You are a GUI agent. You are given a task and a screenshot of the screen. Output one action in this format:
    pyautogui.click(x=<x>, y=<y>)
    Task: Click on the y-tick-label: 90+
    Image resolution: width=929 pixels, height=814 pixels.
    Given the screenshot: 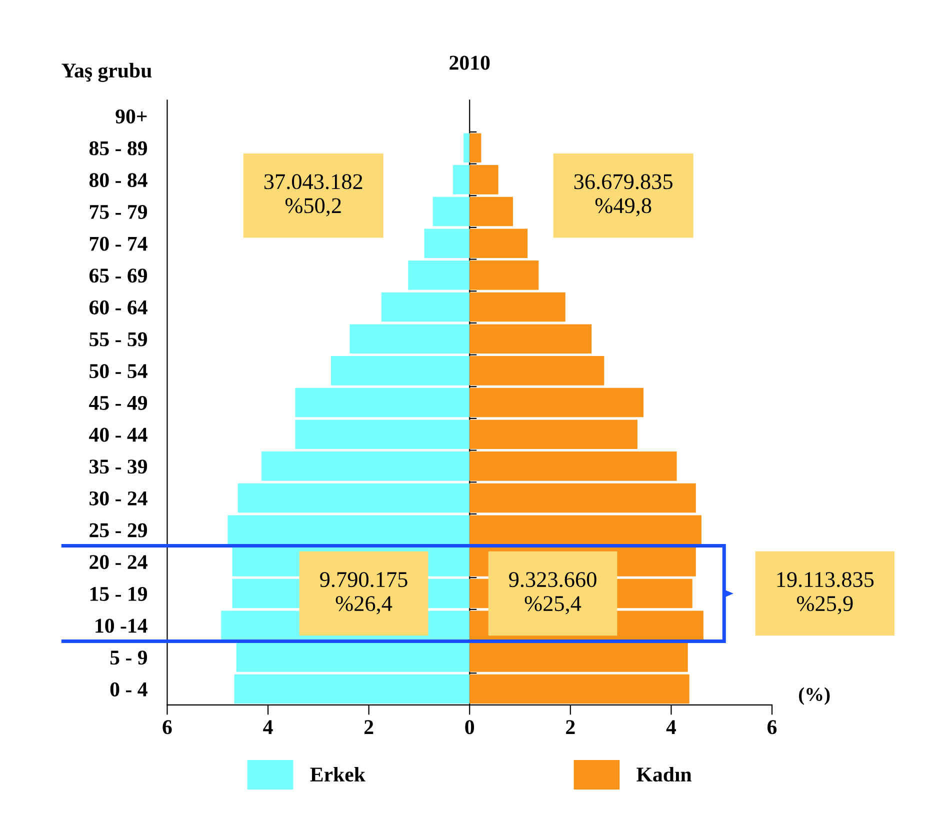 What is the action you would take?
    pyautogui.click(x=131, y=116)
    